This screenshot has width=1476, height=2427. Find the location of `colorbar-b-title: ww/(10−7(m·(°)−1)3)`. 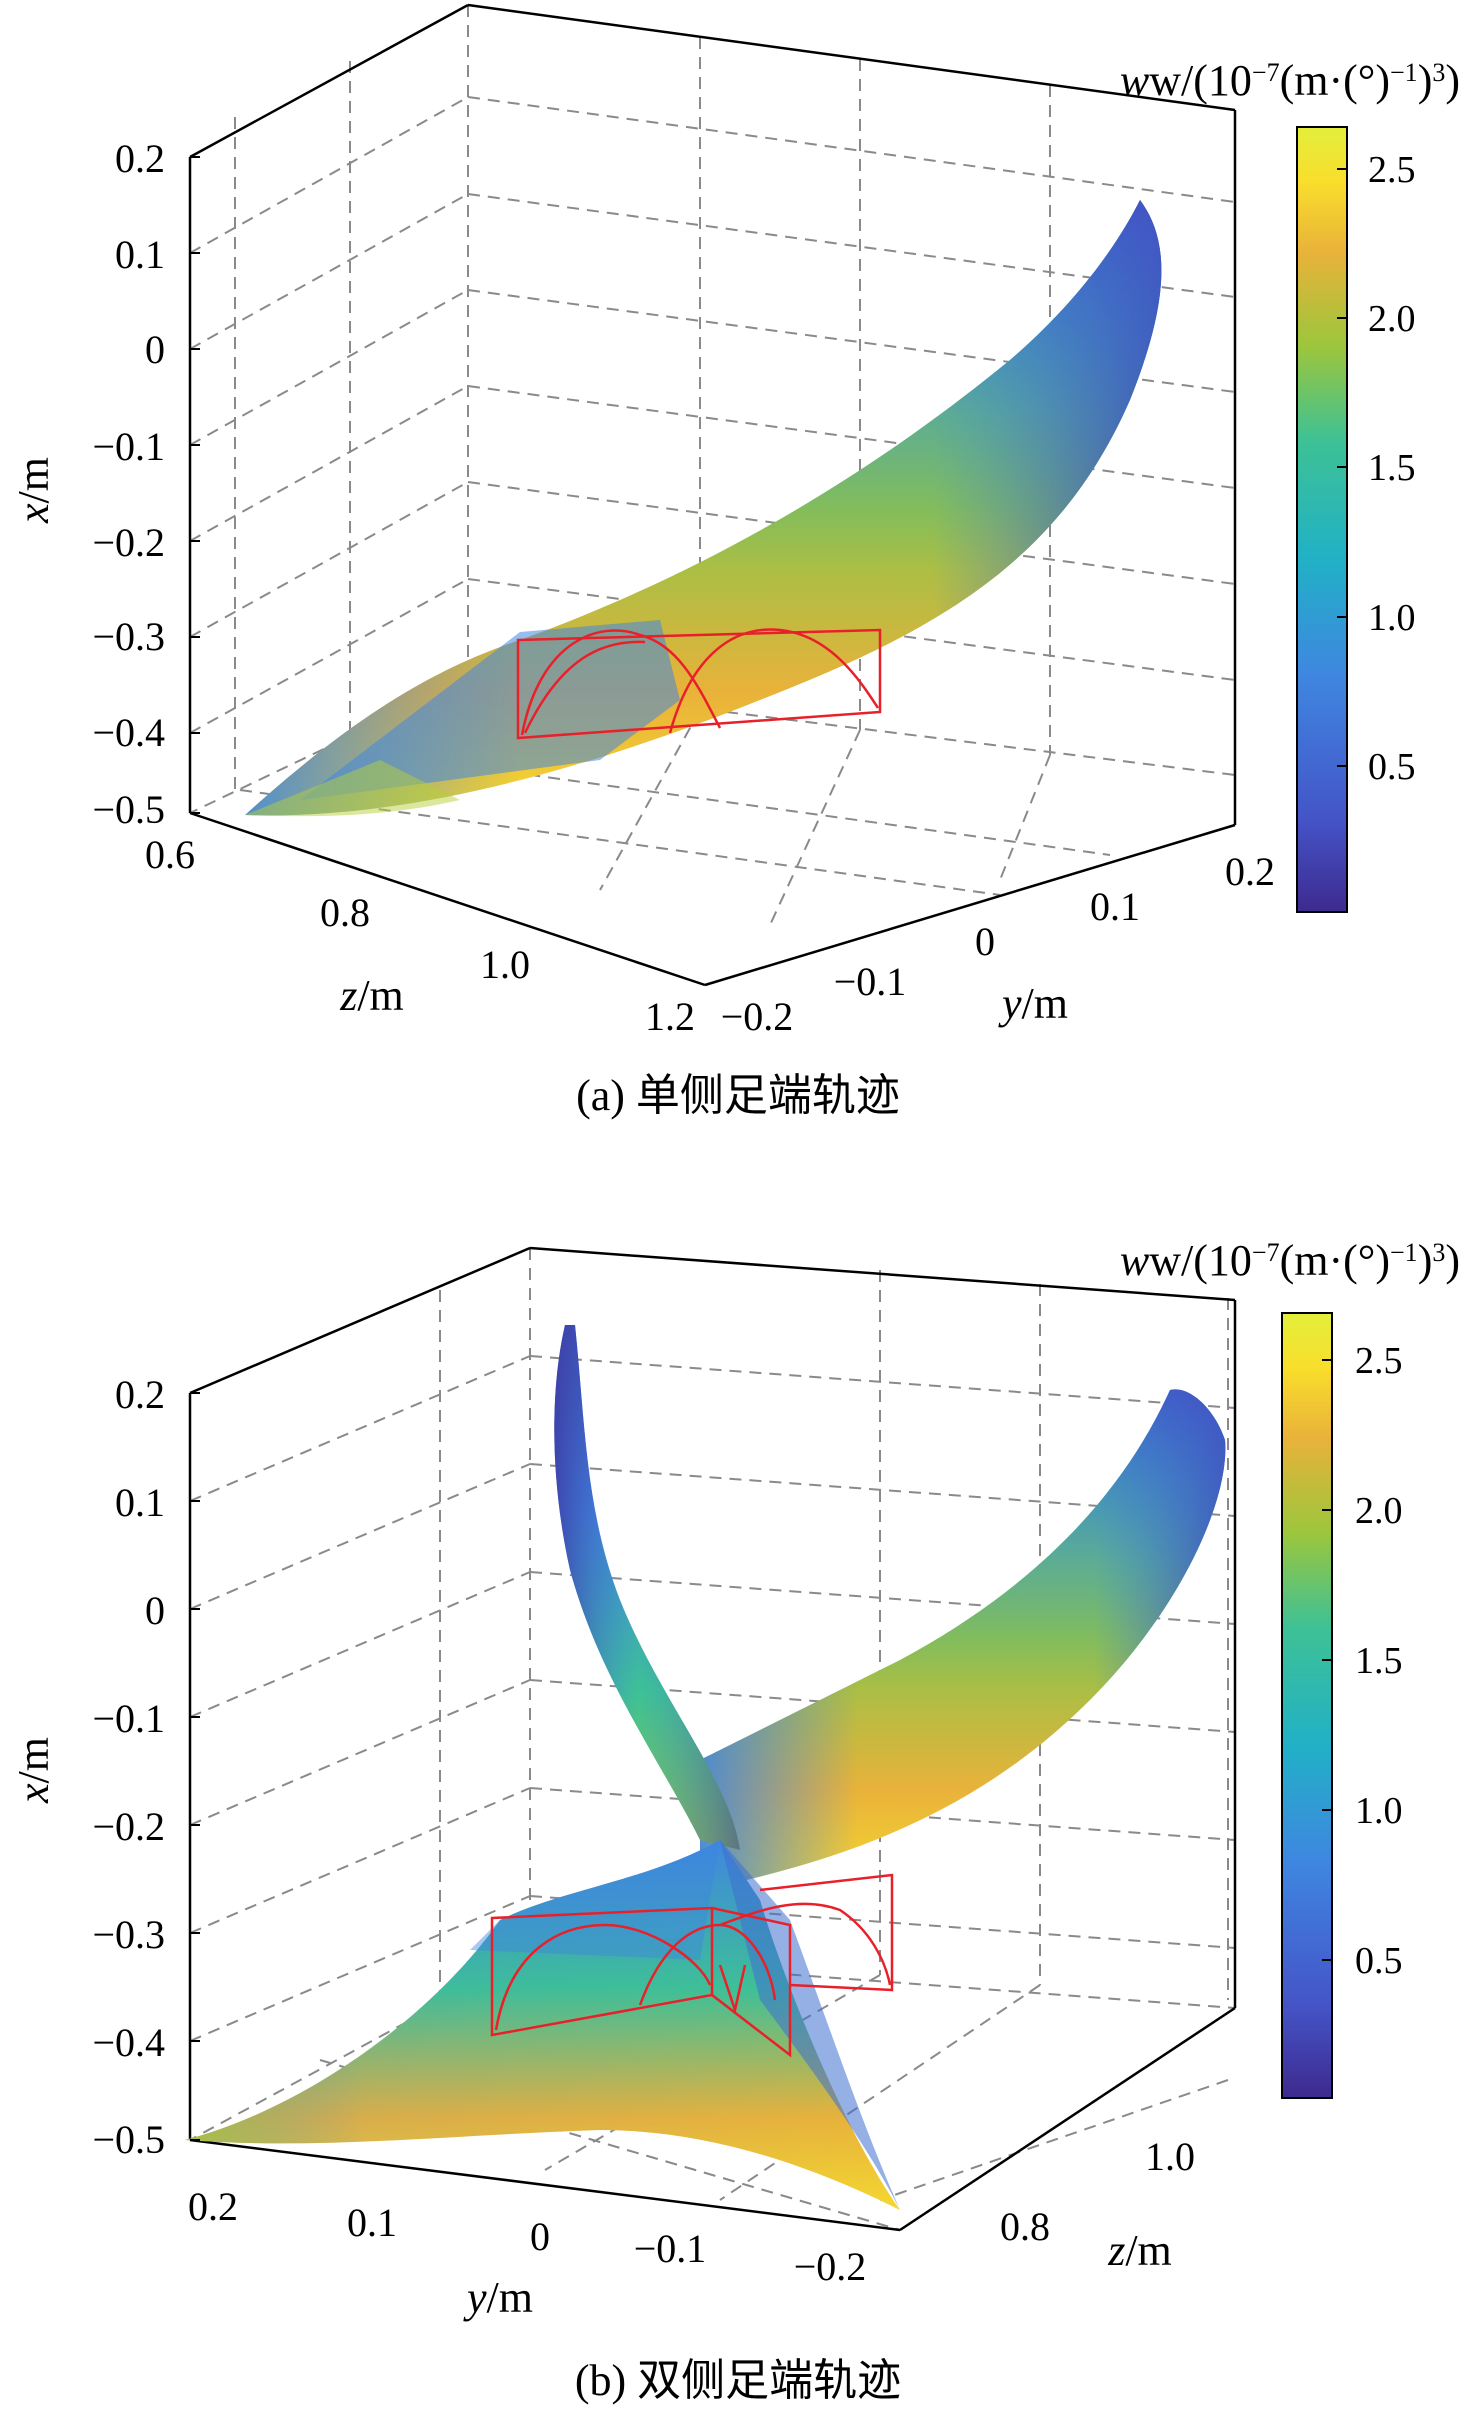

colorbar-b-title: ww/(10−7(m·(°)−1)3) is located at coordinates (1290, 1260).